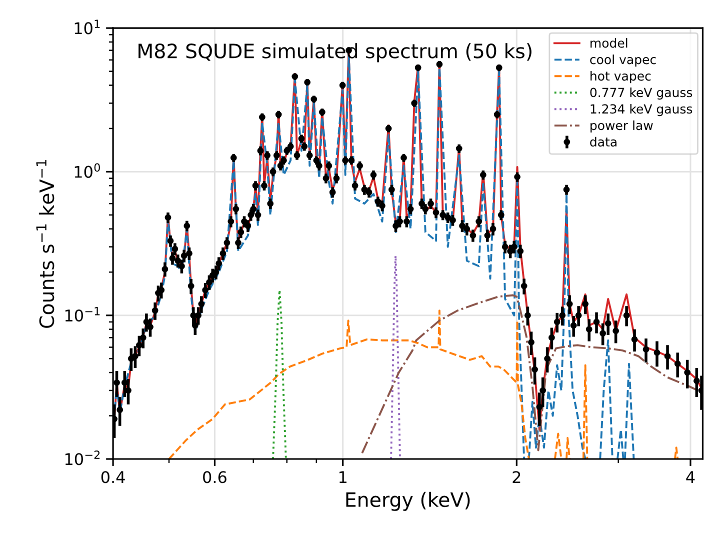 This screenshot has height=540, width=720. I want to click on x-tick-label: 0.4, so click(113, 477).